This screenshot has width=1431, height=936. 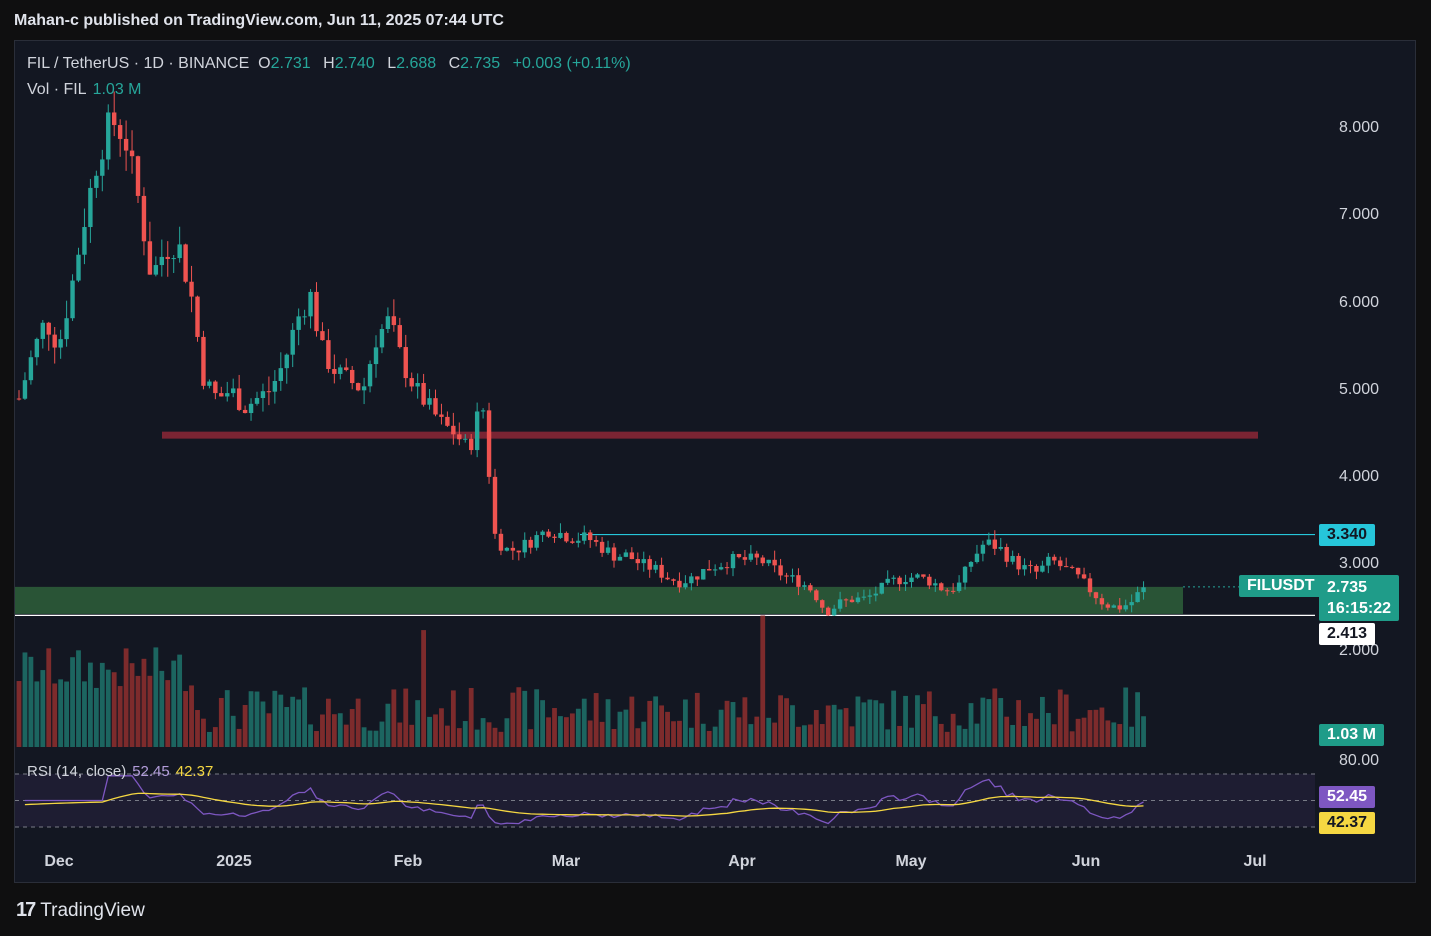 I want to click on volume-value: 1.03 M, so click(x=117, y=89).